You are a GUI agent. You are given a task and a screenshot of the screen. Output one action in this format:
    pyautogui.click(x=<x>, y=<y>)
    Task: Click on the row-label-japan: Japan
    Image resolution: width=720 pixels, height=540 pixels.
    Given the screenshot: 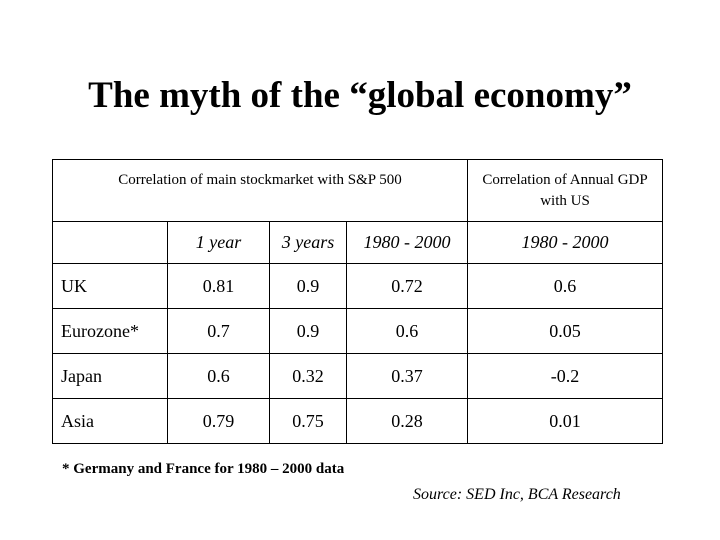 What is the action you would take?
    pyautogui.click(x=110, y=376)
    